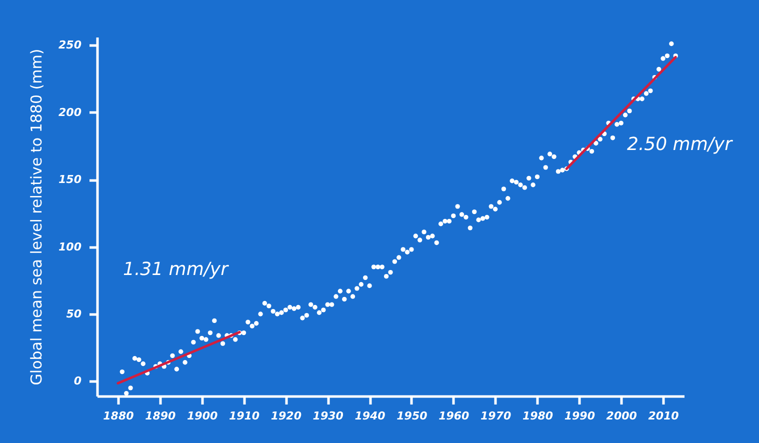 The width and height of the screenshot is (759, 443). What do you see at coordinates (680, 144) in the screenshot?
I see `annotation: 2.50 mm/yr` at bounding box center [680, 144].